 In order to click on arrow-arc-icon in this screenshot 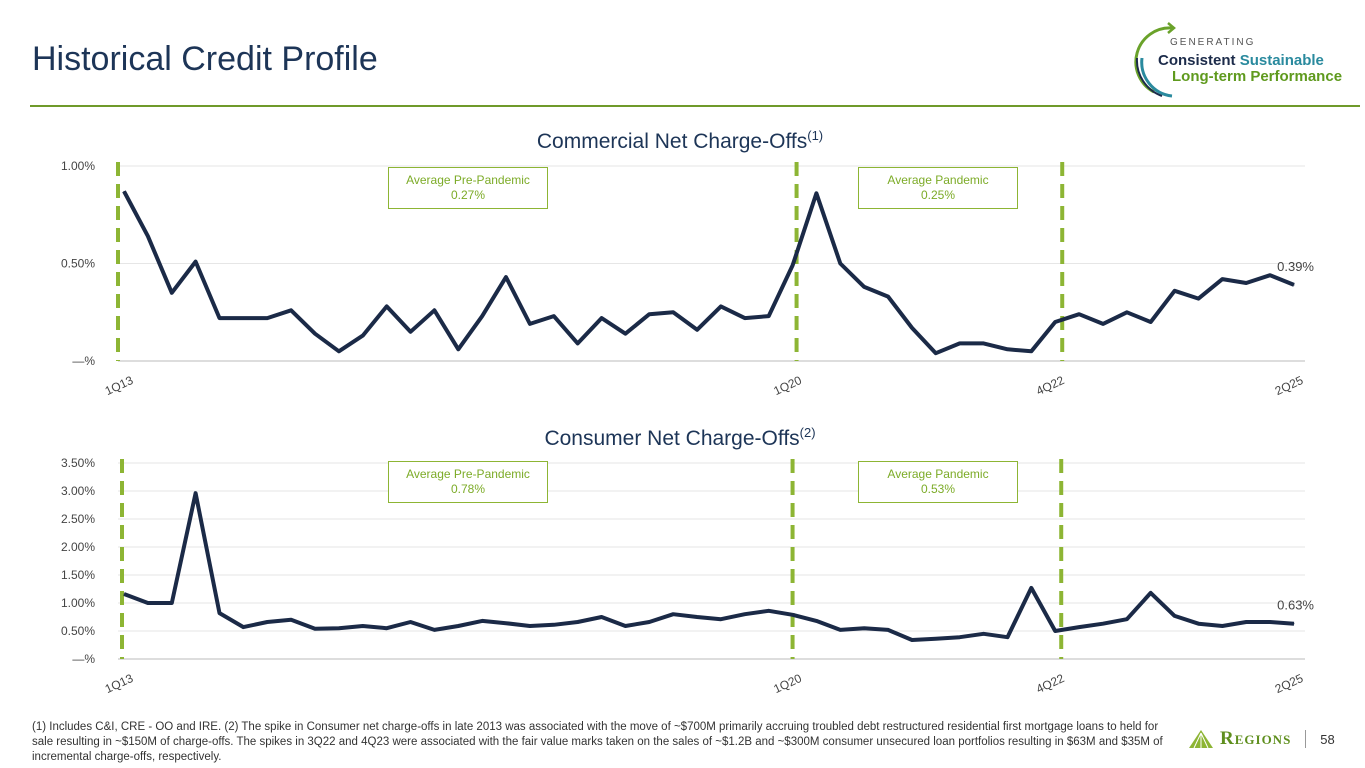, I will do `click(1155, 60)`.